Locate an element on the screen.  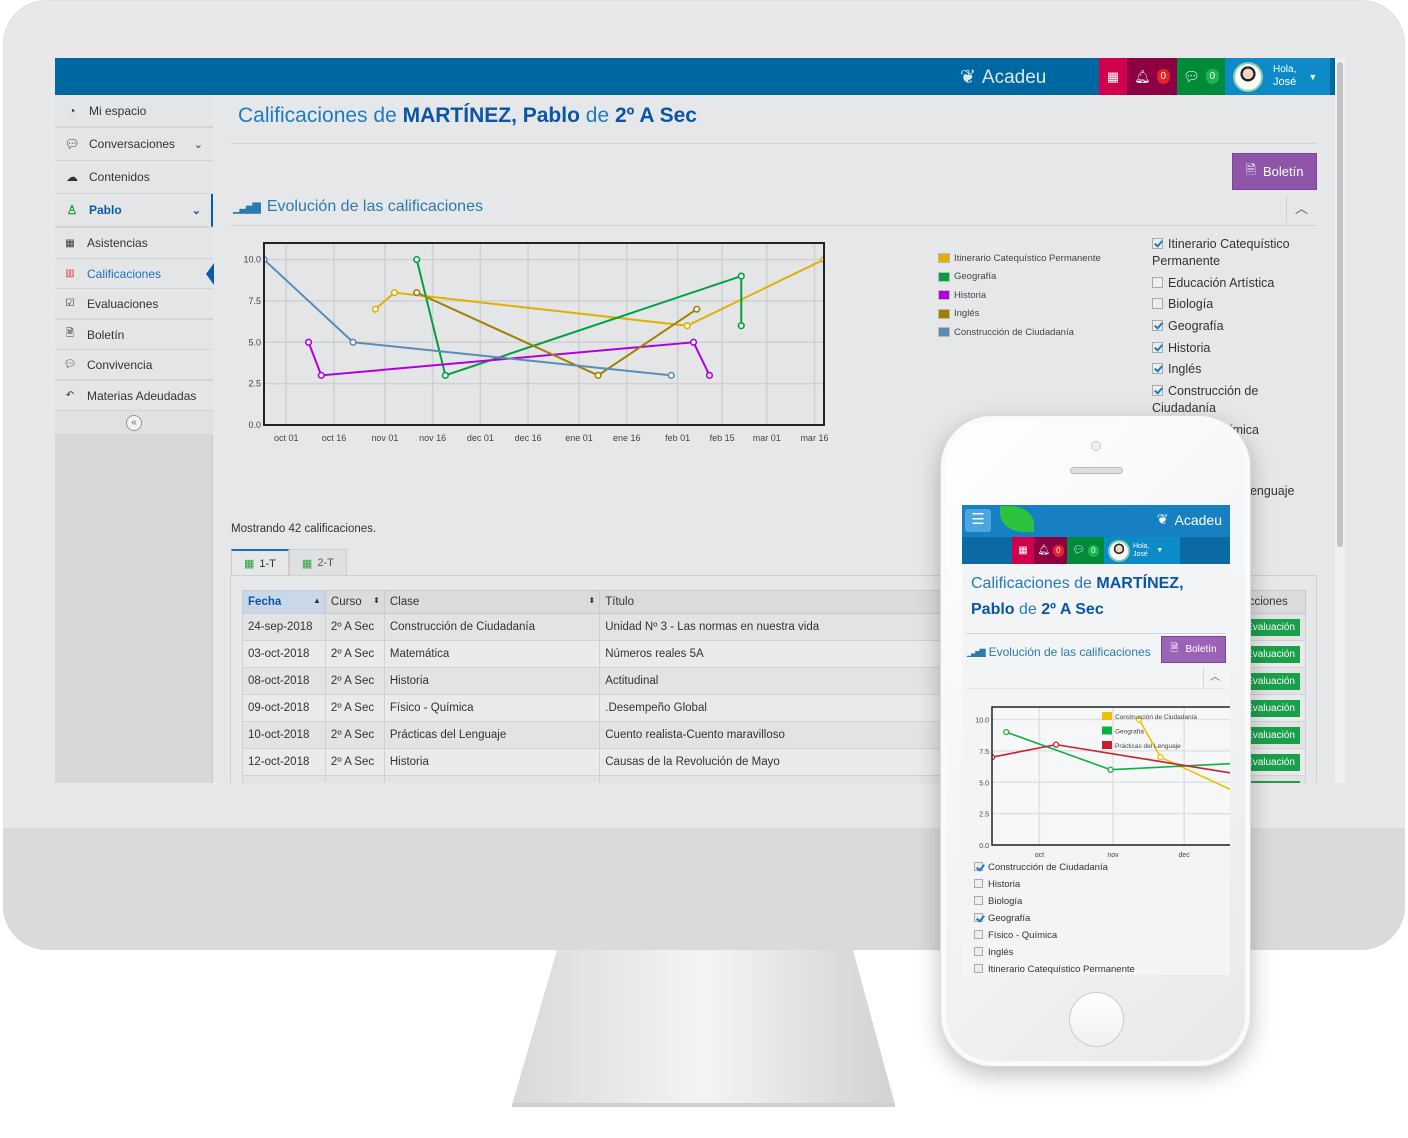
sidebar-item-conversaciones: 💬︎ Conversaciones ⌄ is located at coordinates (134, 144).